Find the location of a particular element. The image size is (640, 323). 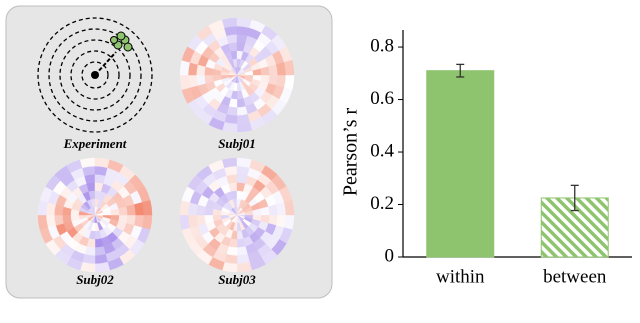

experiment-arrow is located at coordinates (112, 55).